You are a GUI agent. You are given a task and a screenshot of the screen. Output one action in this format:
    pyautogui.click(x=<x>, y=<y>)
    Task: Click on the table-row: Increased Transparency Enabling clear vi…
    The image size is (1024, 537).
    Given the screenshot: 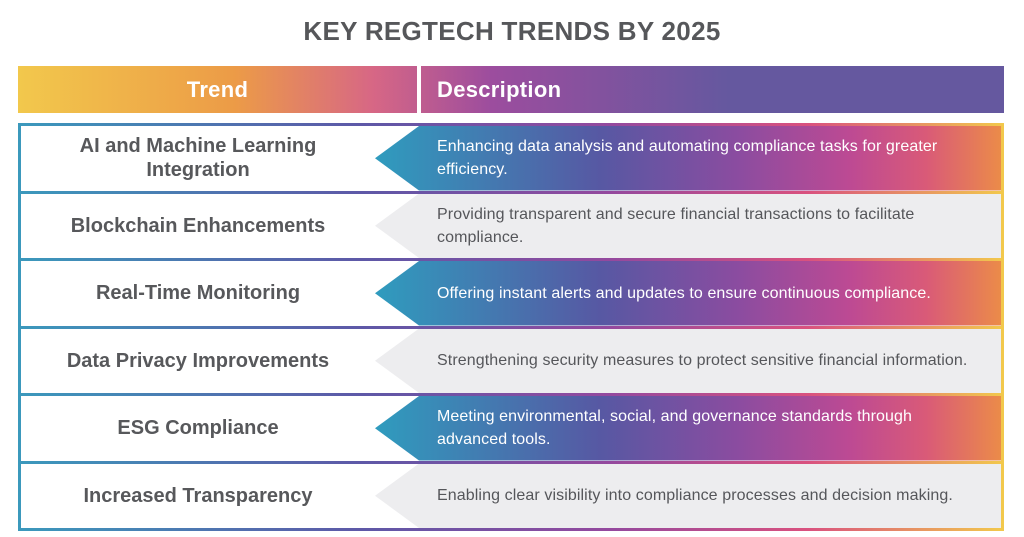 What is the action you would take?
    pyautogui.click(x=511, y=496)
    